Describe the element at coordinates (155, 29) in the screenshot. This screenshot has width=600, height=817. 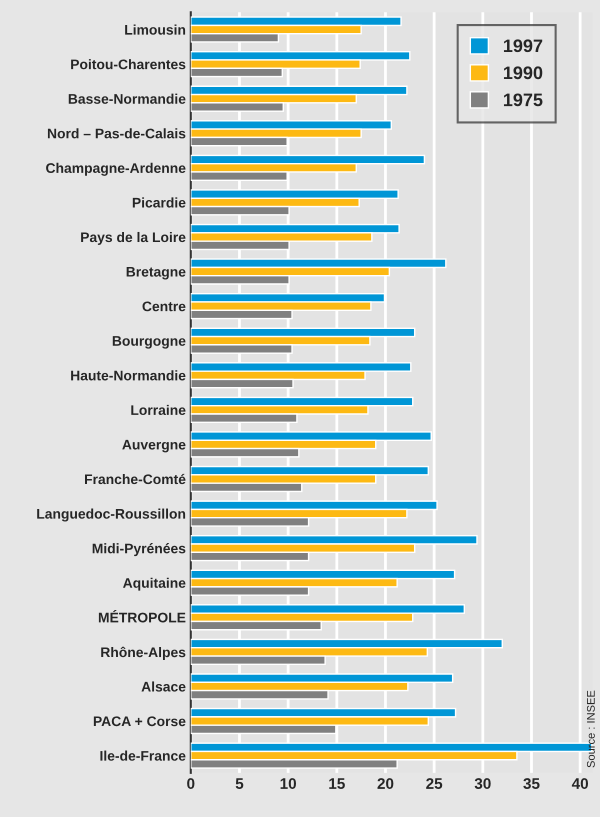
I see `y-tick-label: Limousin` at that location.